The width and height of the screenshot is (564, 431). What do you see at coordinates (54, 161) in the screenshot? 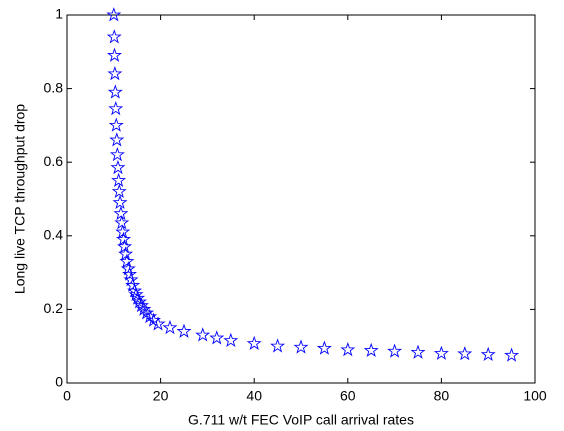
I see `y-tick-label: 0.6` at bounding box center [54, 161].